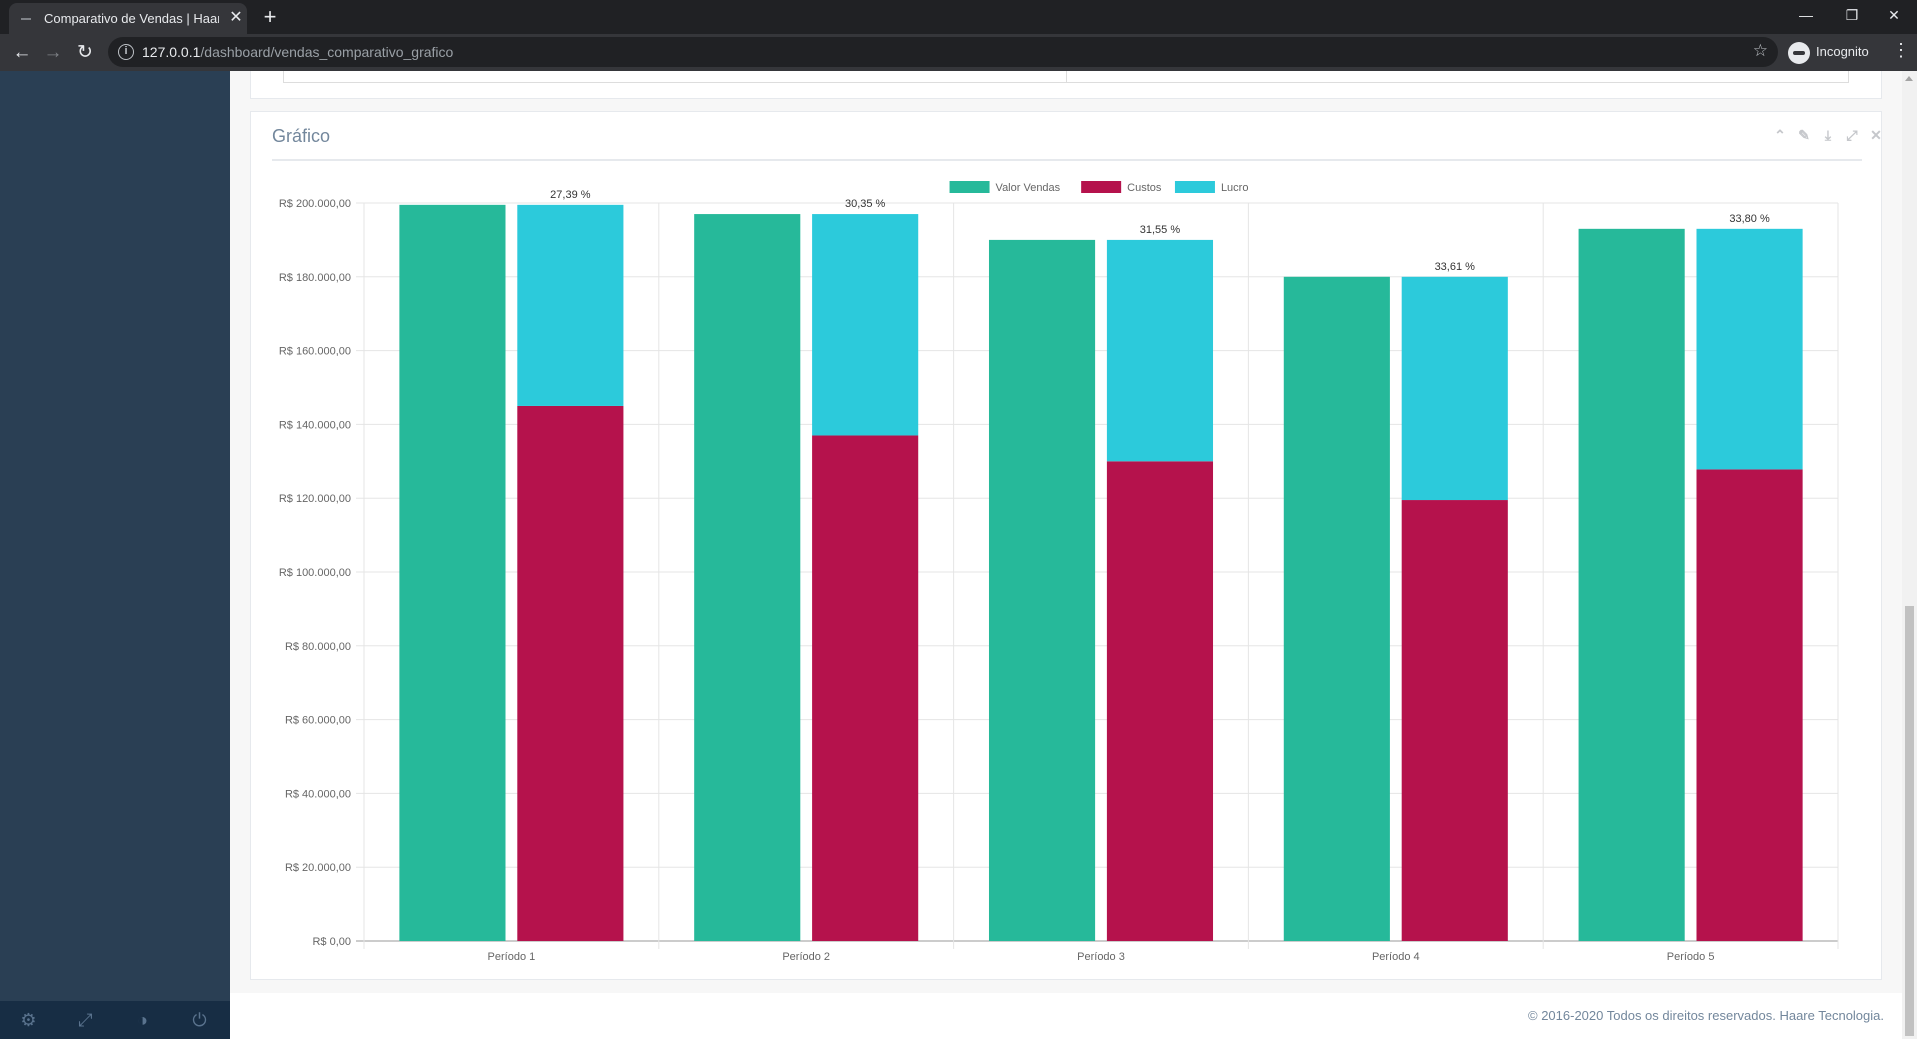  I want to click on reload-icon: ↻, so click(85, 52).